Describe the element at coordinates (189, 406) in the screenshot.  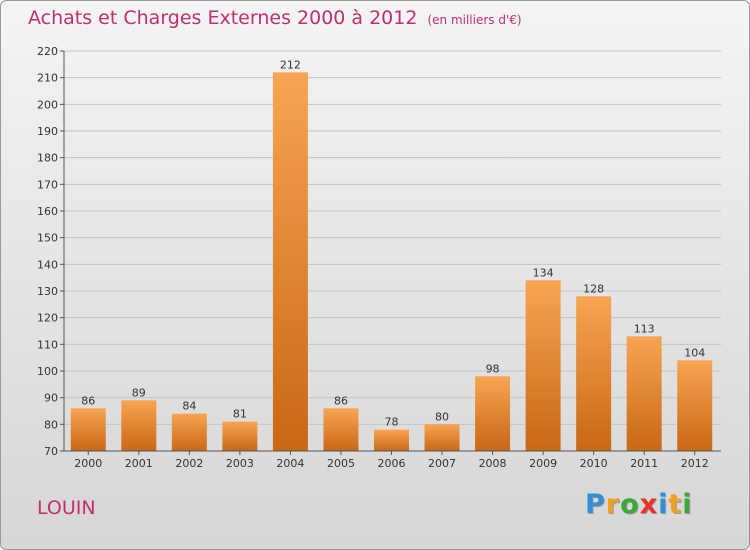
I see `data-label: 84` at that location.